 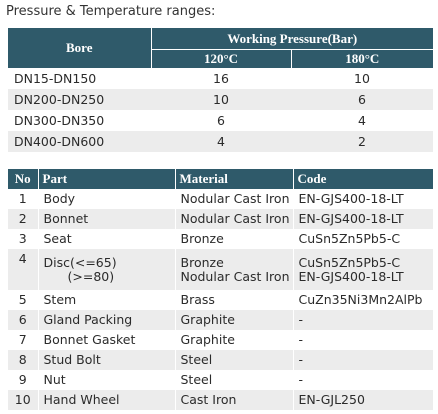 I want to click on cell-part: Hand Wheel, so click(x=107, y=400).